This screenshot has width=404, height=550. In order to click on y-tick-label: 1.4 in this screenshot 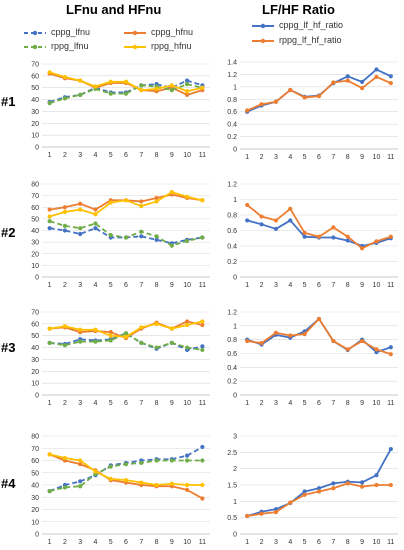, I will do `click(232, 63)`.